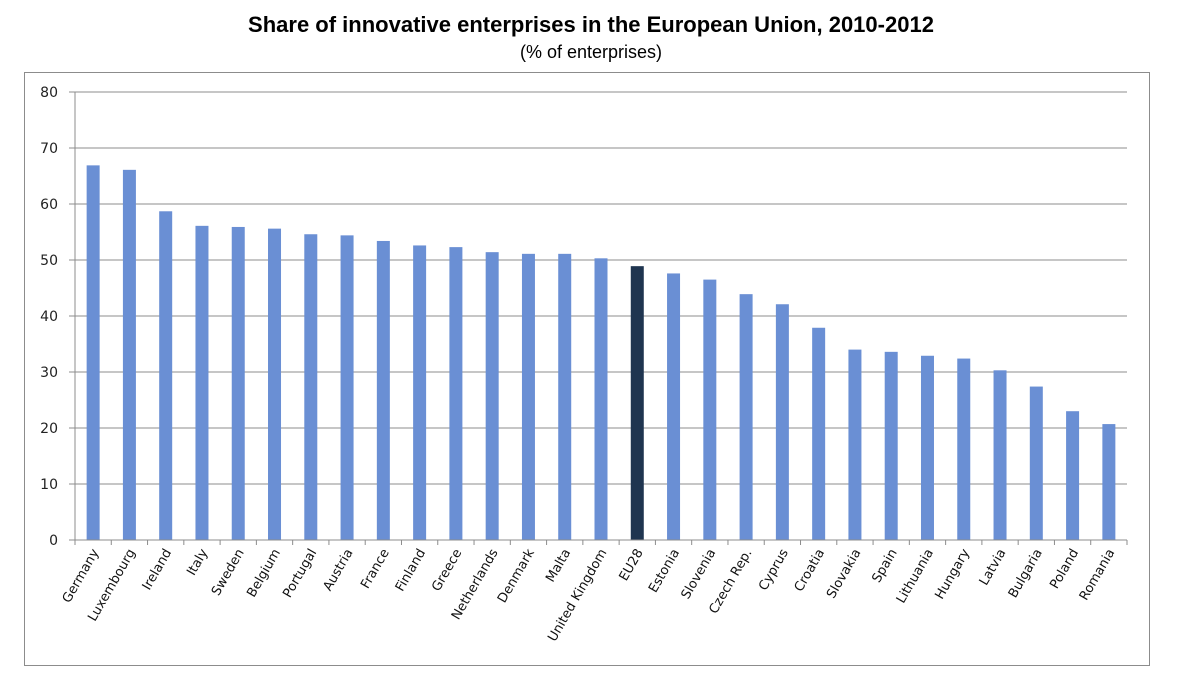  I want to click on bar-slovakia, so click(855, 444).